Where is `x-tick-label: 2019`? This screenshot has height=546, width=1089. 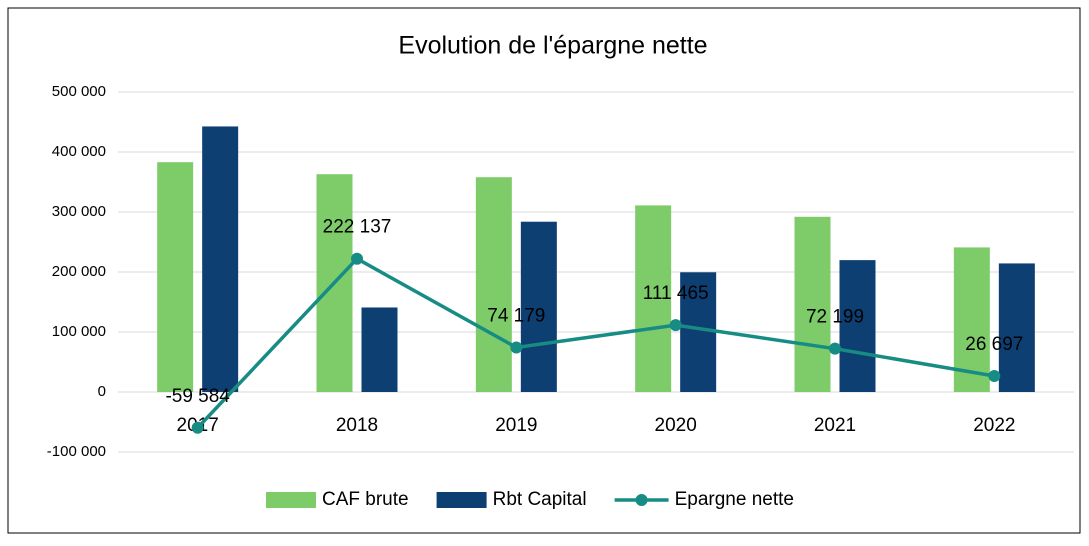 x-tick-label: 2019 is located at coordinates (516, 425).